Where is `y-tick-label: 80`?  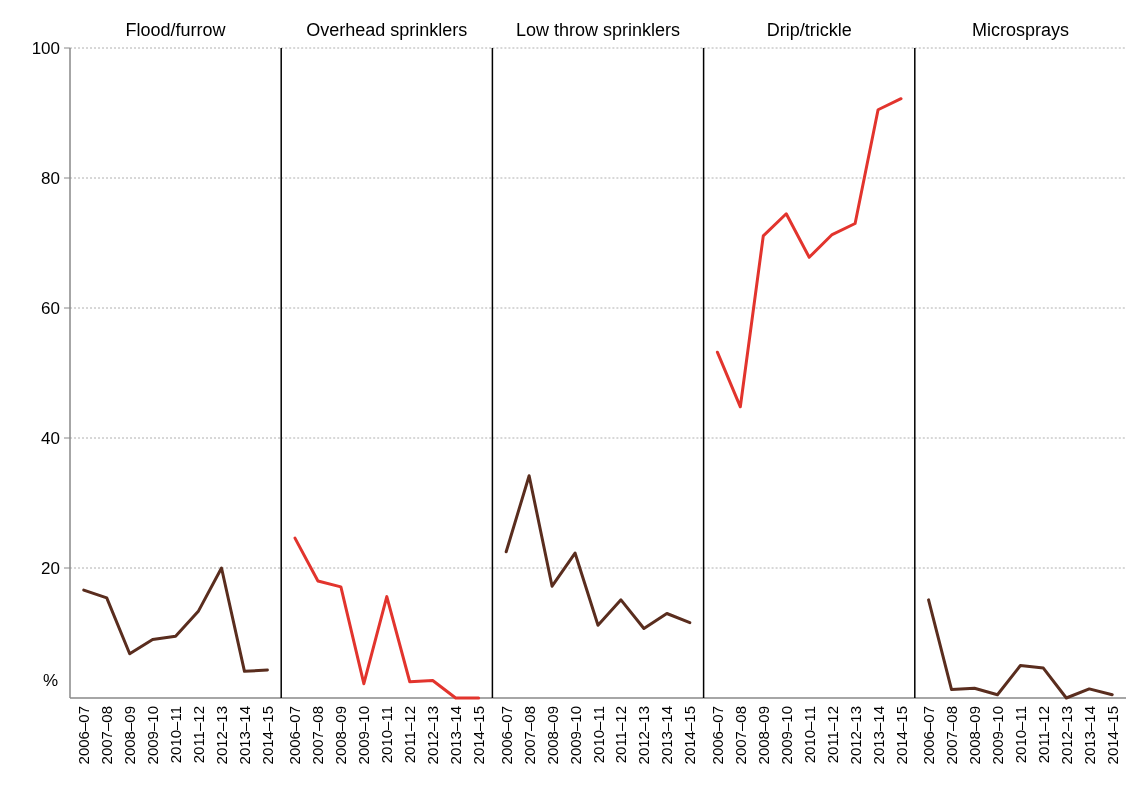
y-tick-label: 80 is located at coordinates (50, 178).